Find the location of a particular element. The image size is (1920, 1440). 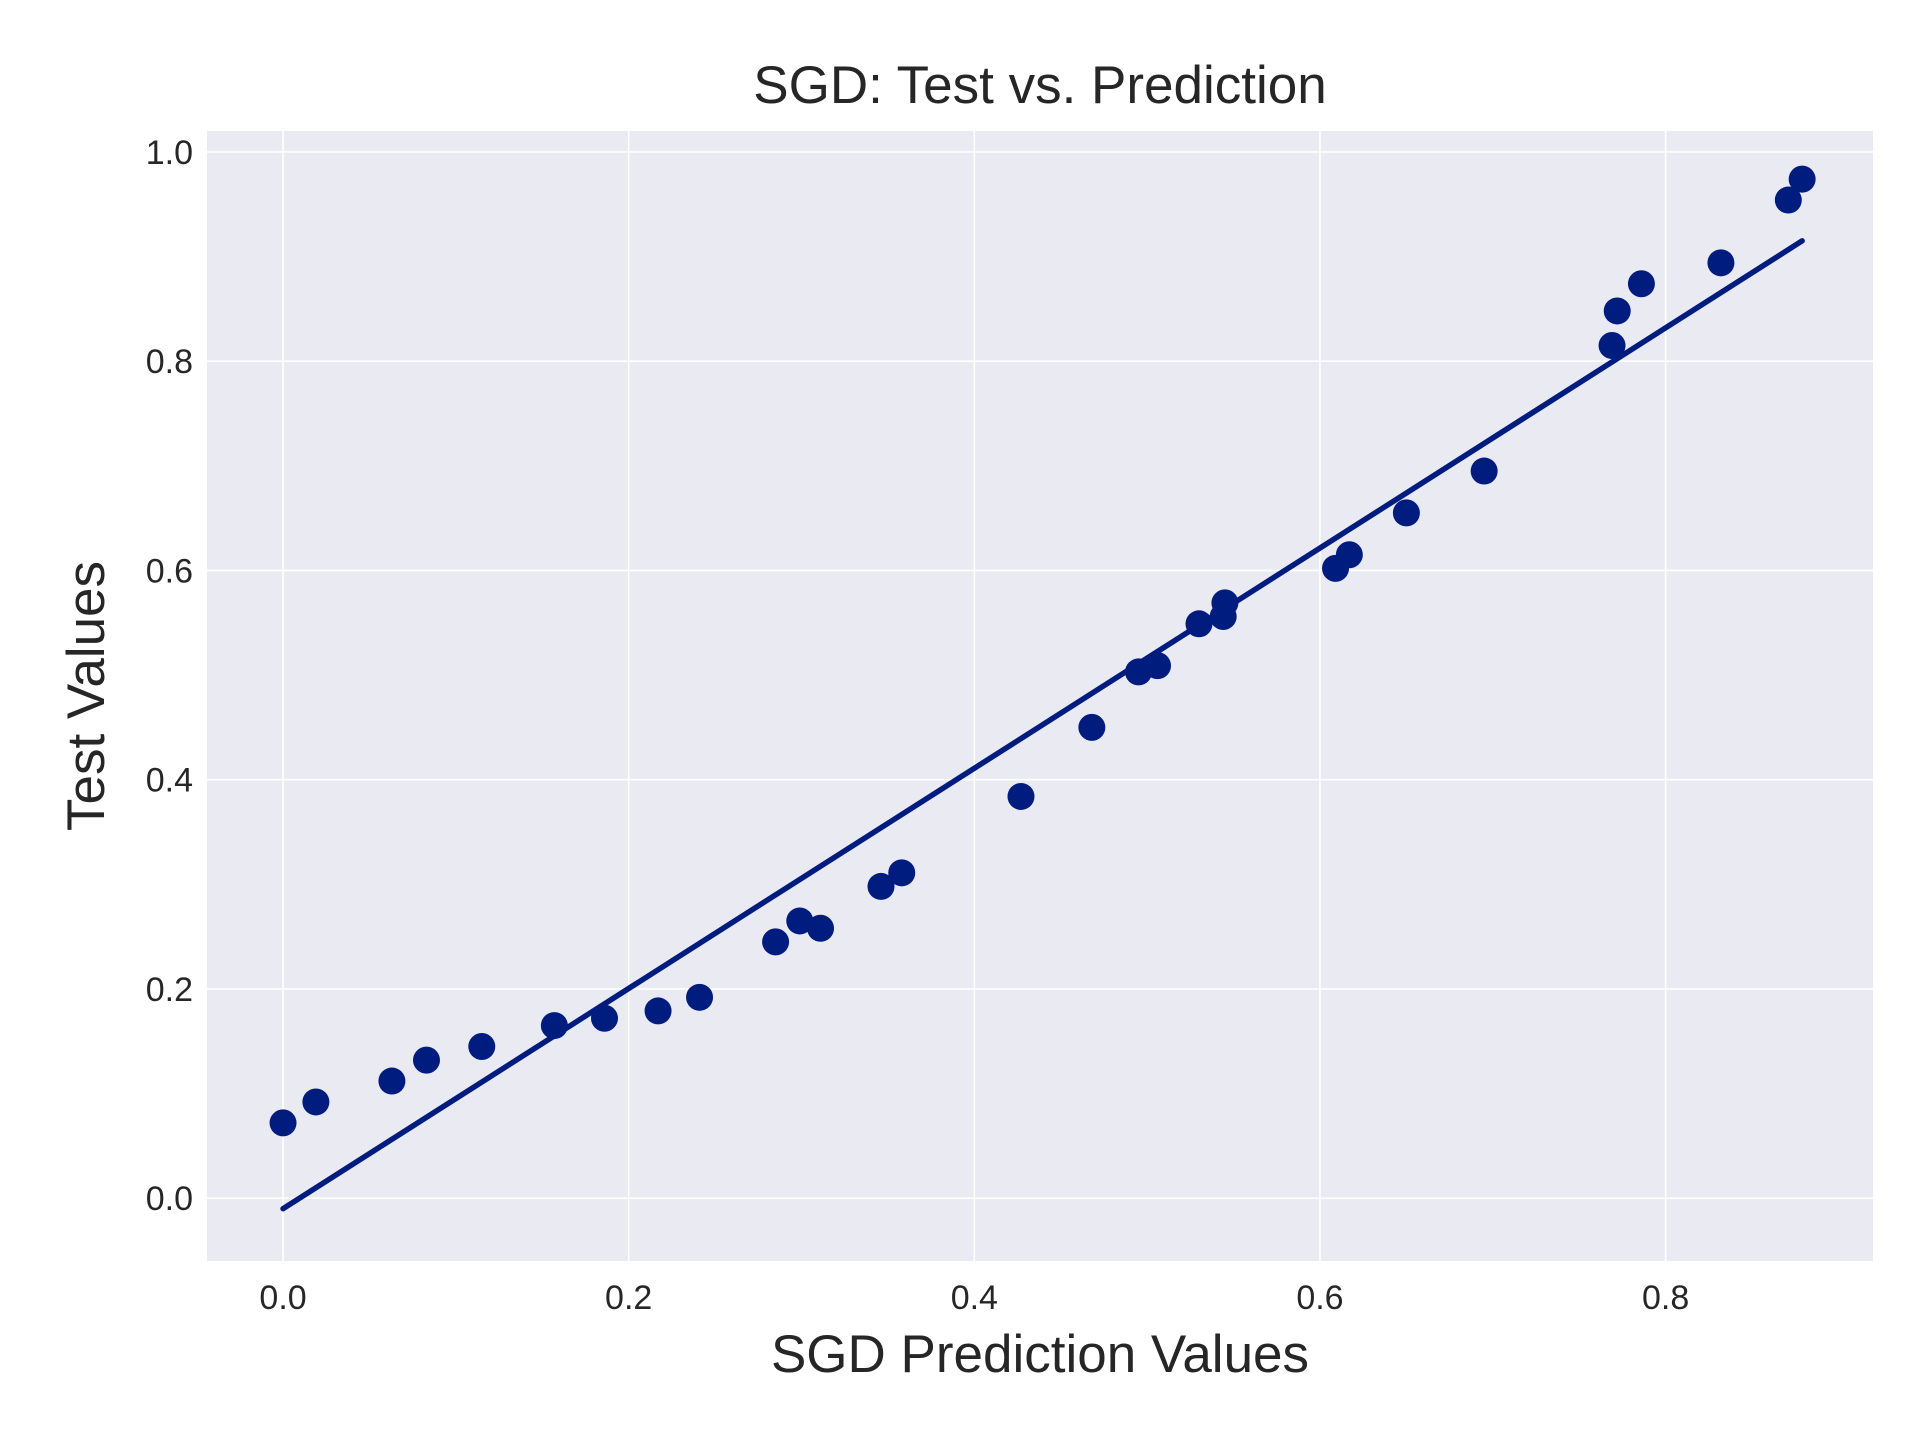

y-tick-label: 0.4 is located at coordinates (169, 781).